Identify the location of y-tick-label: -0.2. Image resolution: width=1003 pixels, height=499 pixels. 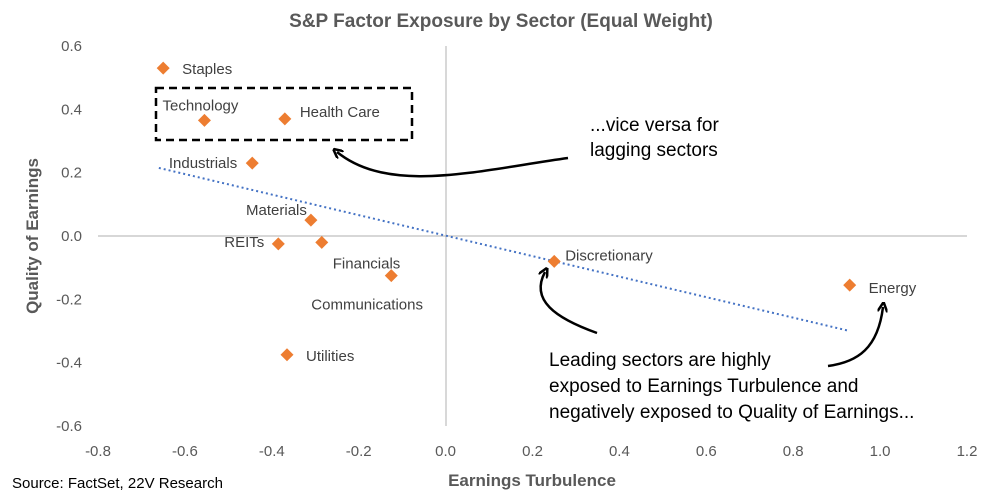
(69, 299).